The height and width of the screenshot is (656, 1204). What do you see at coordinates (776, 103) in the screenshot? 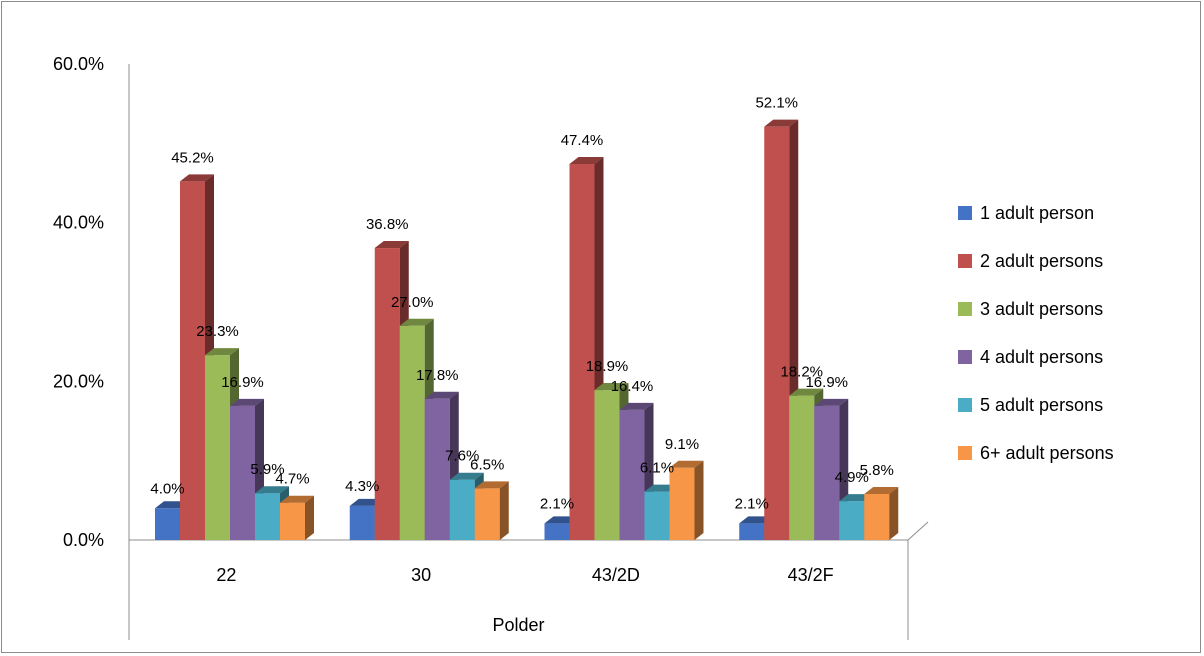
I see `data-label: 52.1%` at bounding box center [776, 103].